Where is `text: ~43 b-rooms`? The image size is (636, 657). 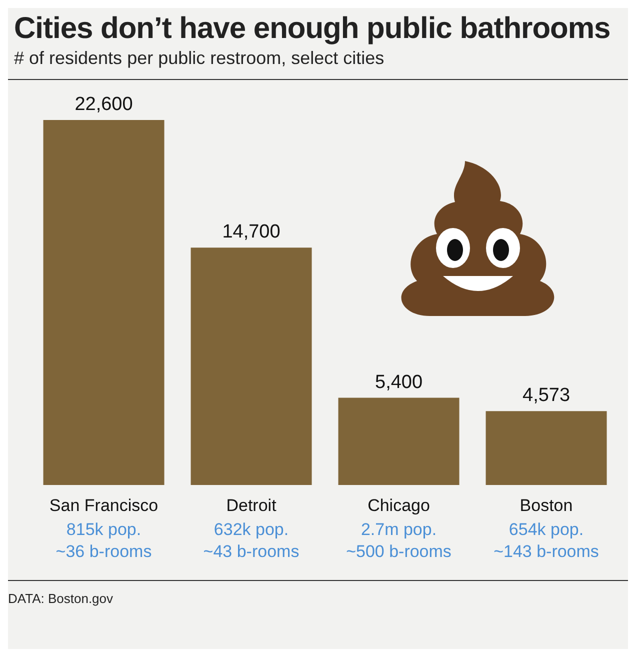
text: ~43 b-rooms is located at coordinates (251, 551).